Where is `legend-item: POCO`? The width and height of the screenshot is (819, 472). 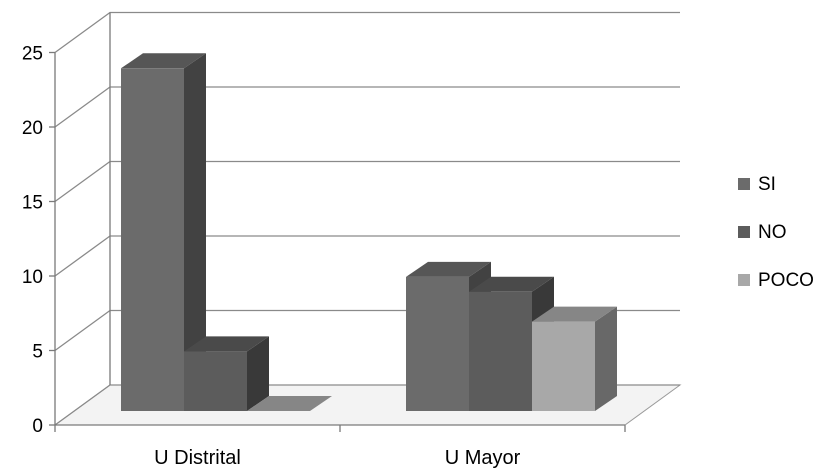
legend-item: POCO is located at coordinates (776, 280).